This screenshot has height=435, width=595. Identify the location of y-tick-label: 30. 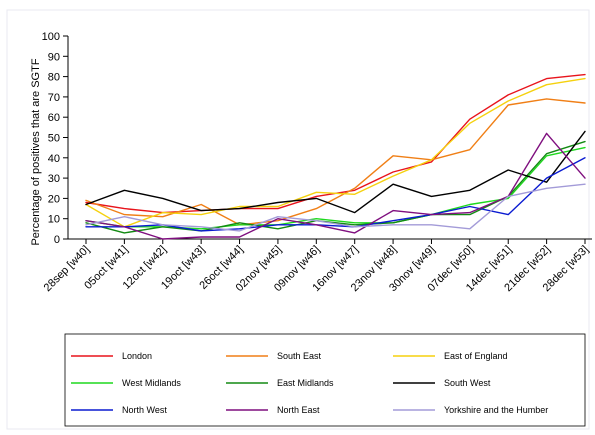
(54, 179).